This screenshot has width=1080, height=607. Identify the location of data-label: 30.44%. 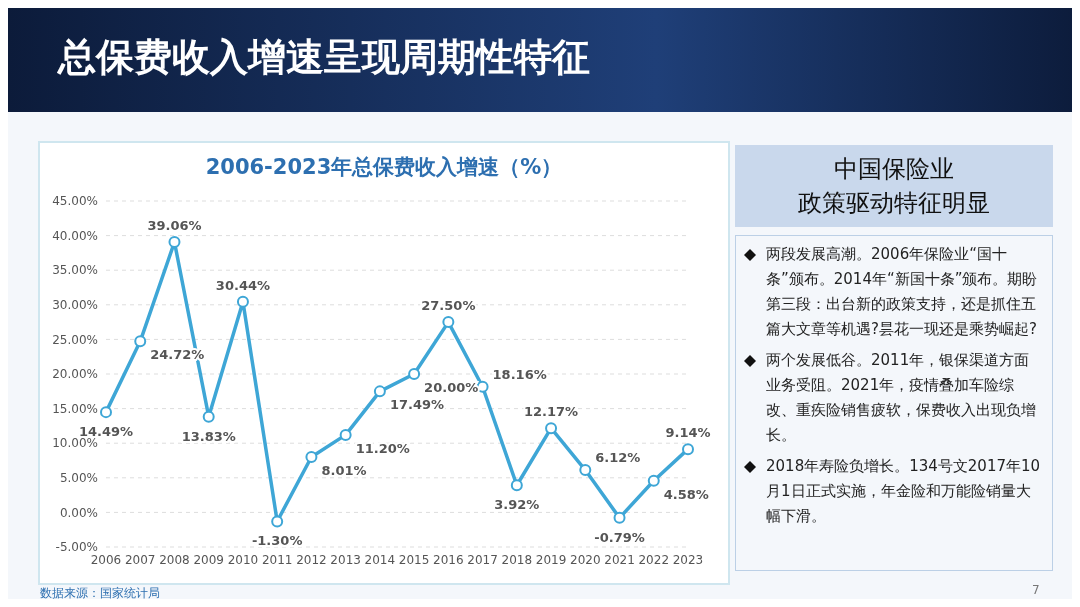
(243, 285).